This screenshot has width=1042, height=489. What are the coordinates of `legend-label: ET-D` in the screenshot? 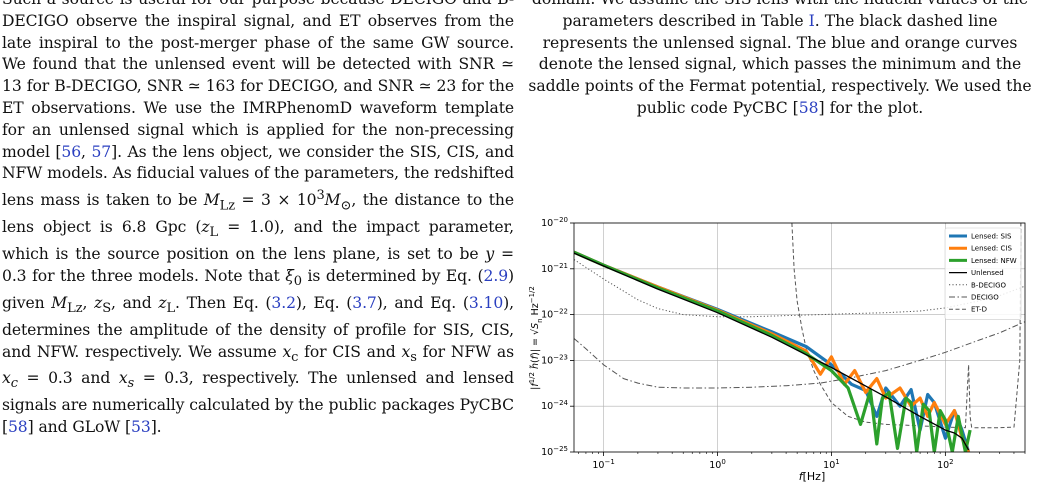 It's located at (979, 310).